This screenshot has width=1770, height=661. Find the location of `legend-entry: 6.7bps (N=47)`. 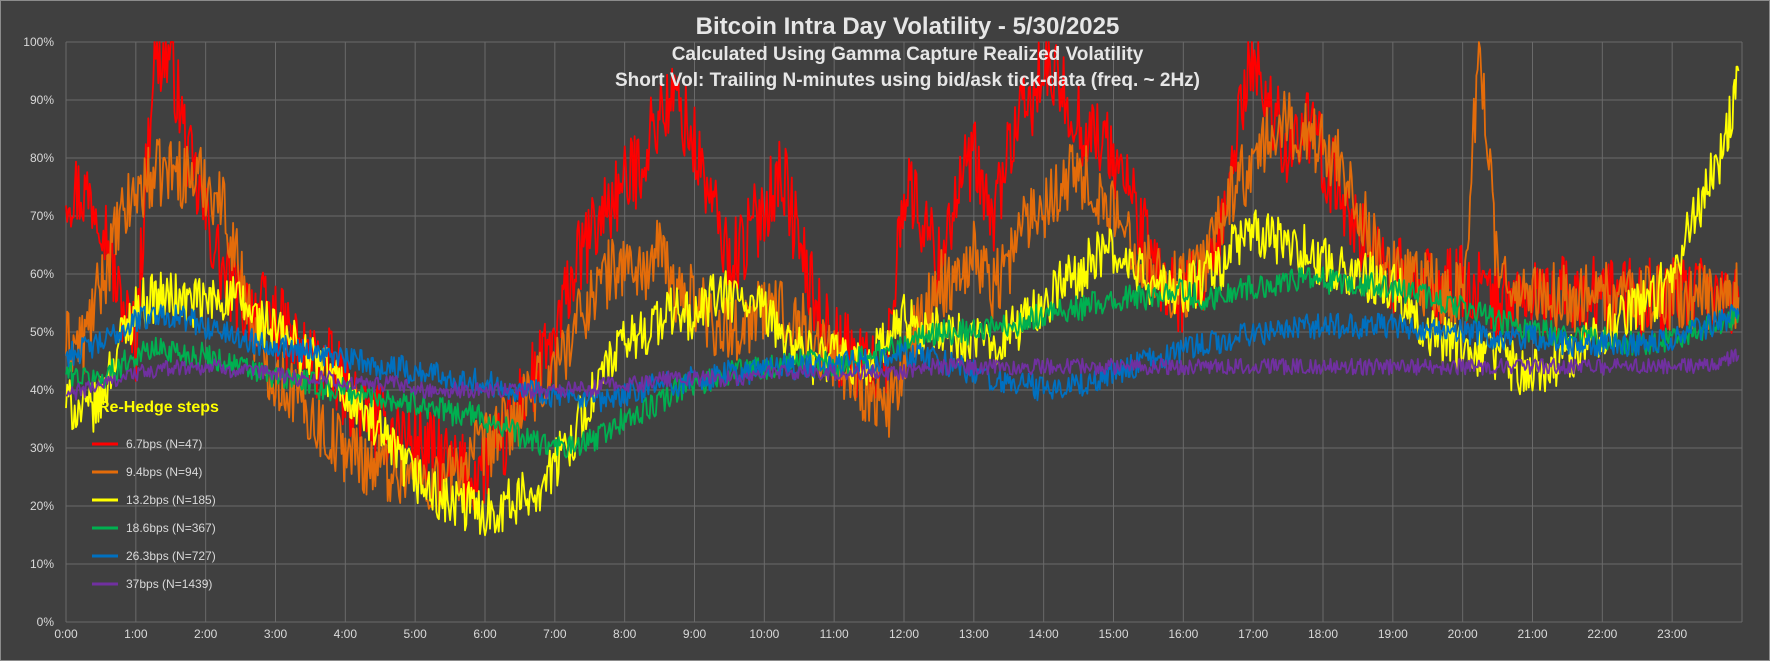

legend-entry: 6.7bps (N=47) is located at coordinates (164, 444).